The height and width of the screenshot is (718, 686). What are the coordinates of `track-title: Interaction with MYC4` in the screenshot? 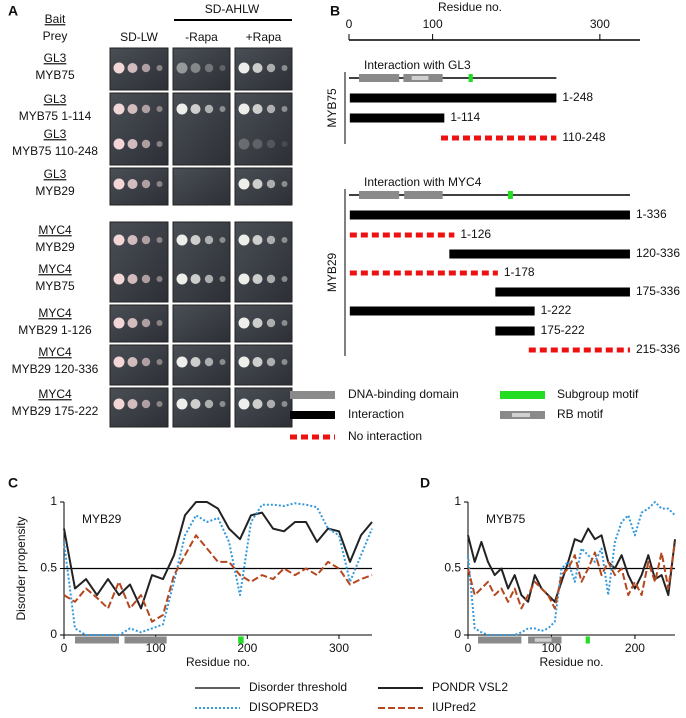 It's located at (423, 182).